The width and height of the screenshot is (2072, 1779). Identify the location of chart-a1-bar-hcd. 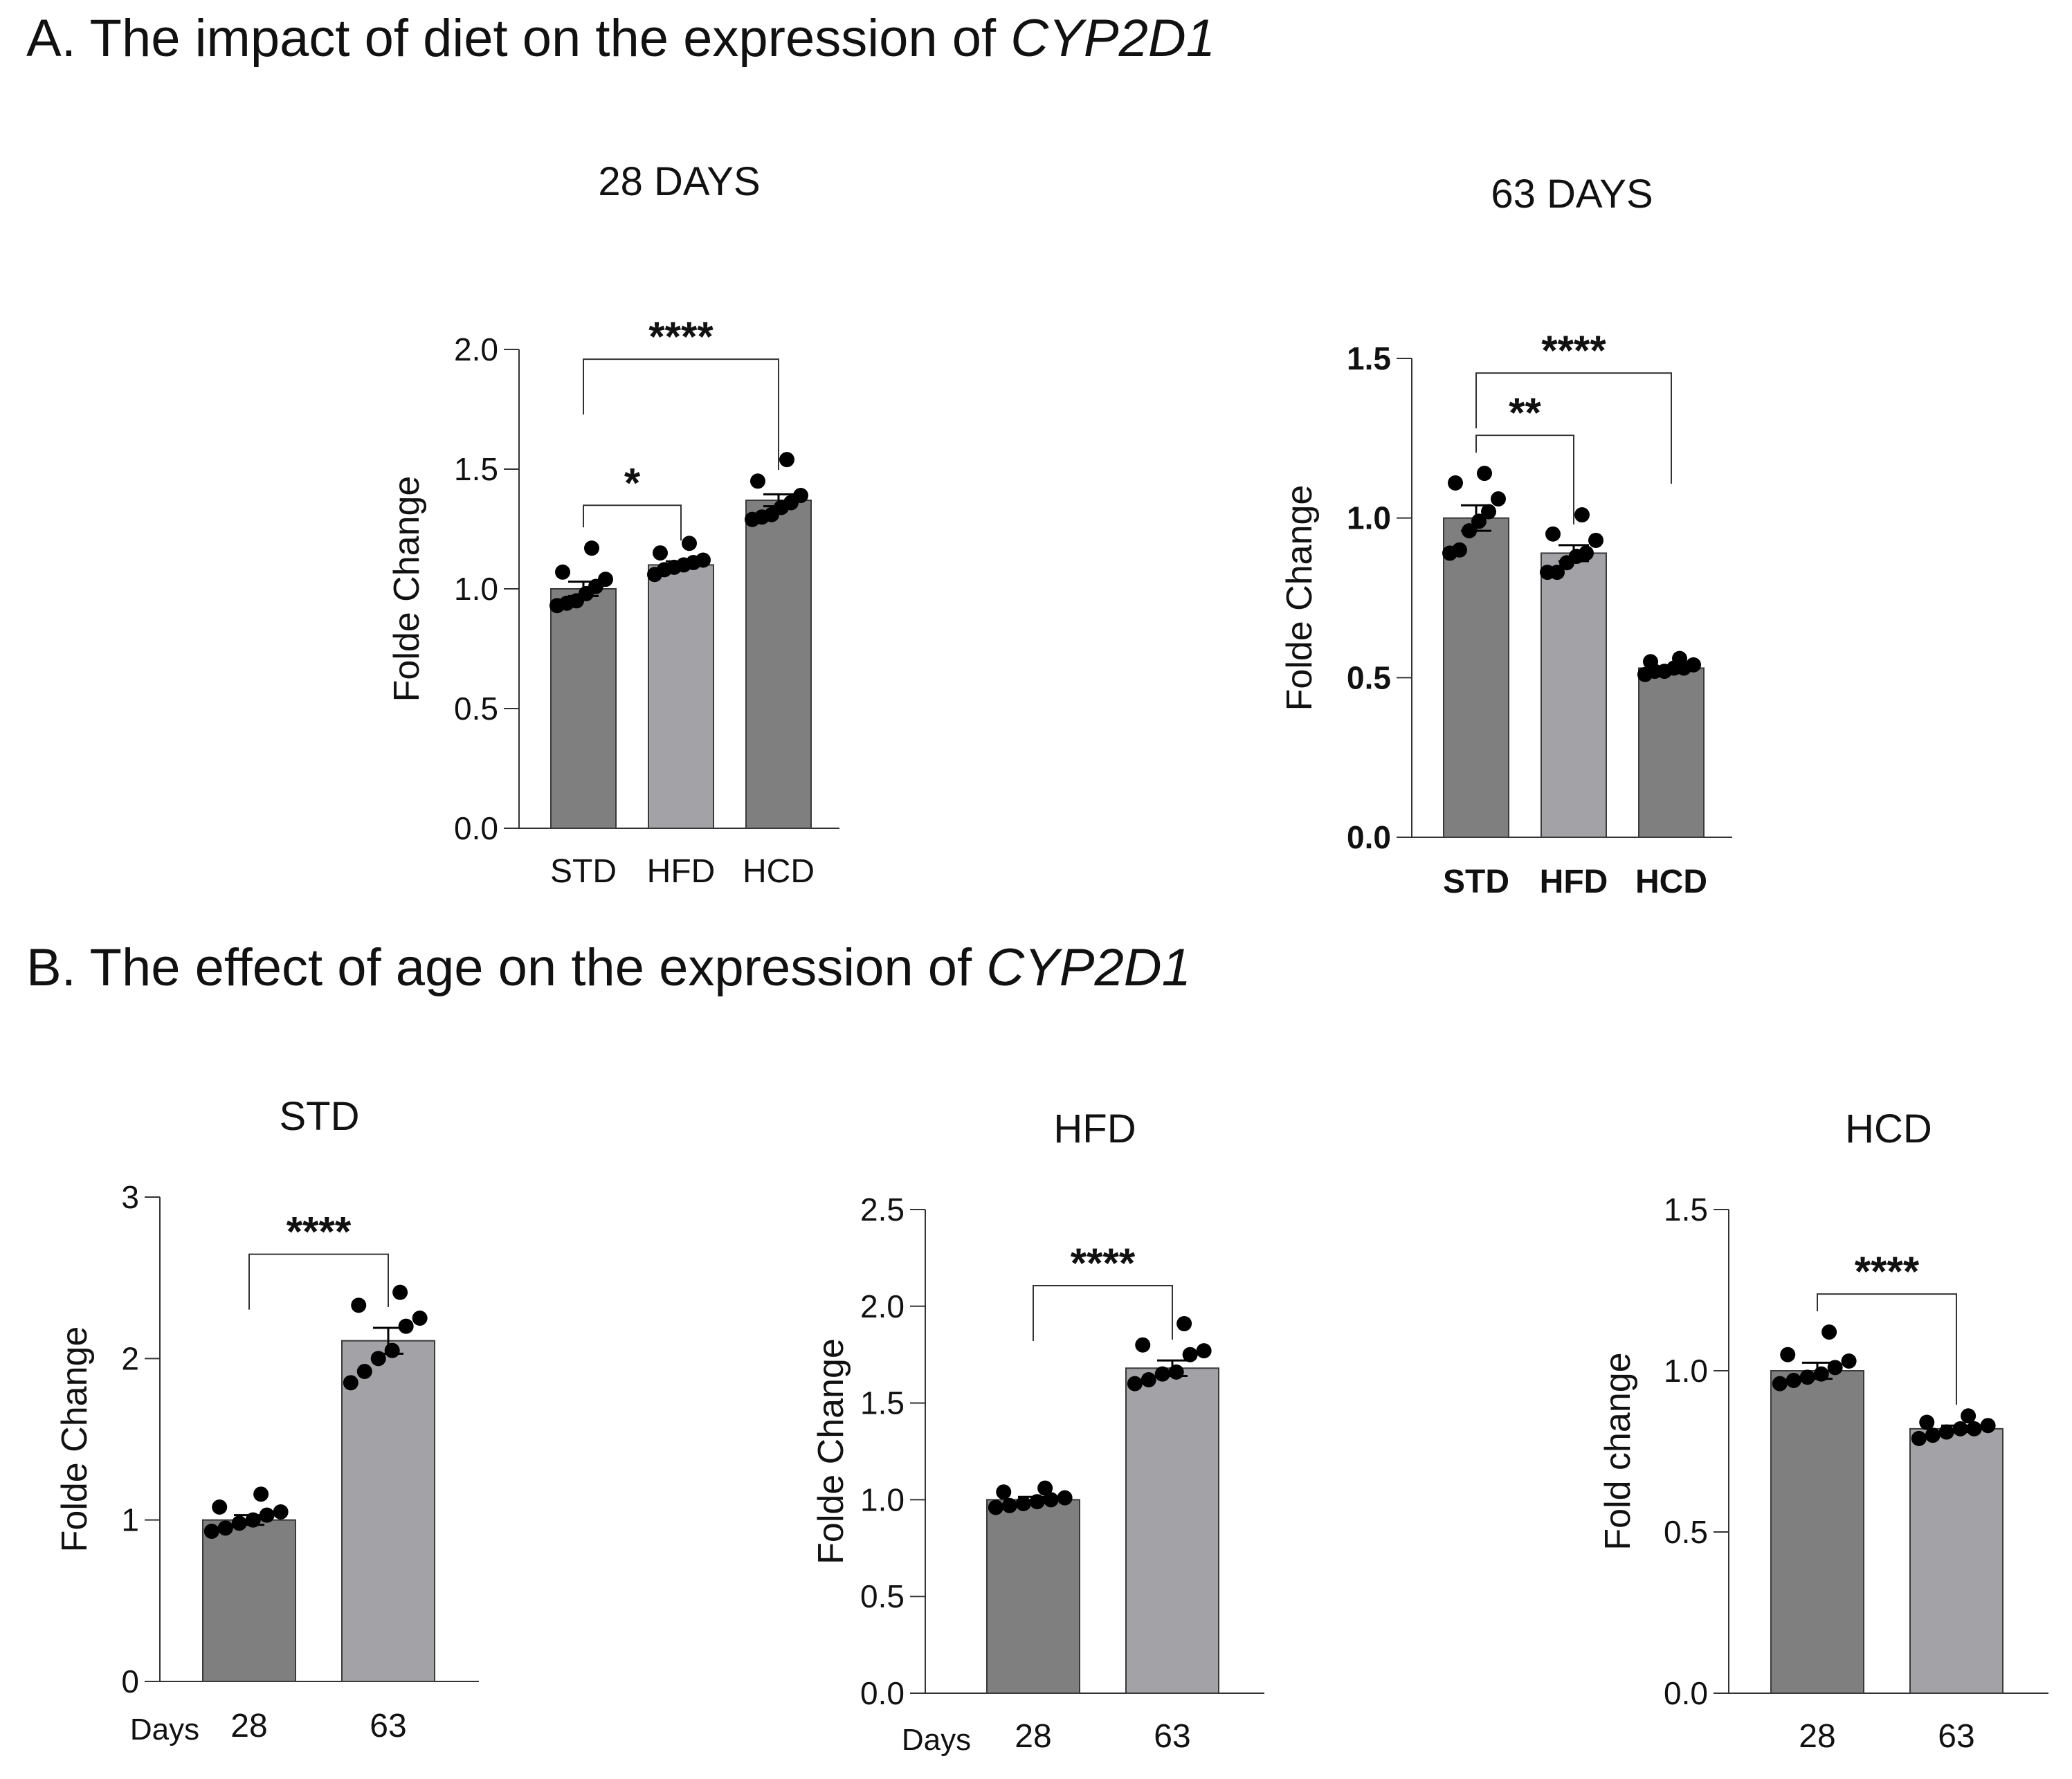
(778, 664).